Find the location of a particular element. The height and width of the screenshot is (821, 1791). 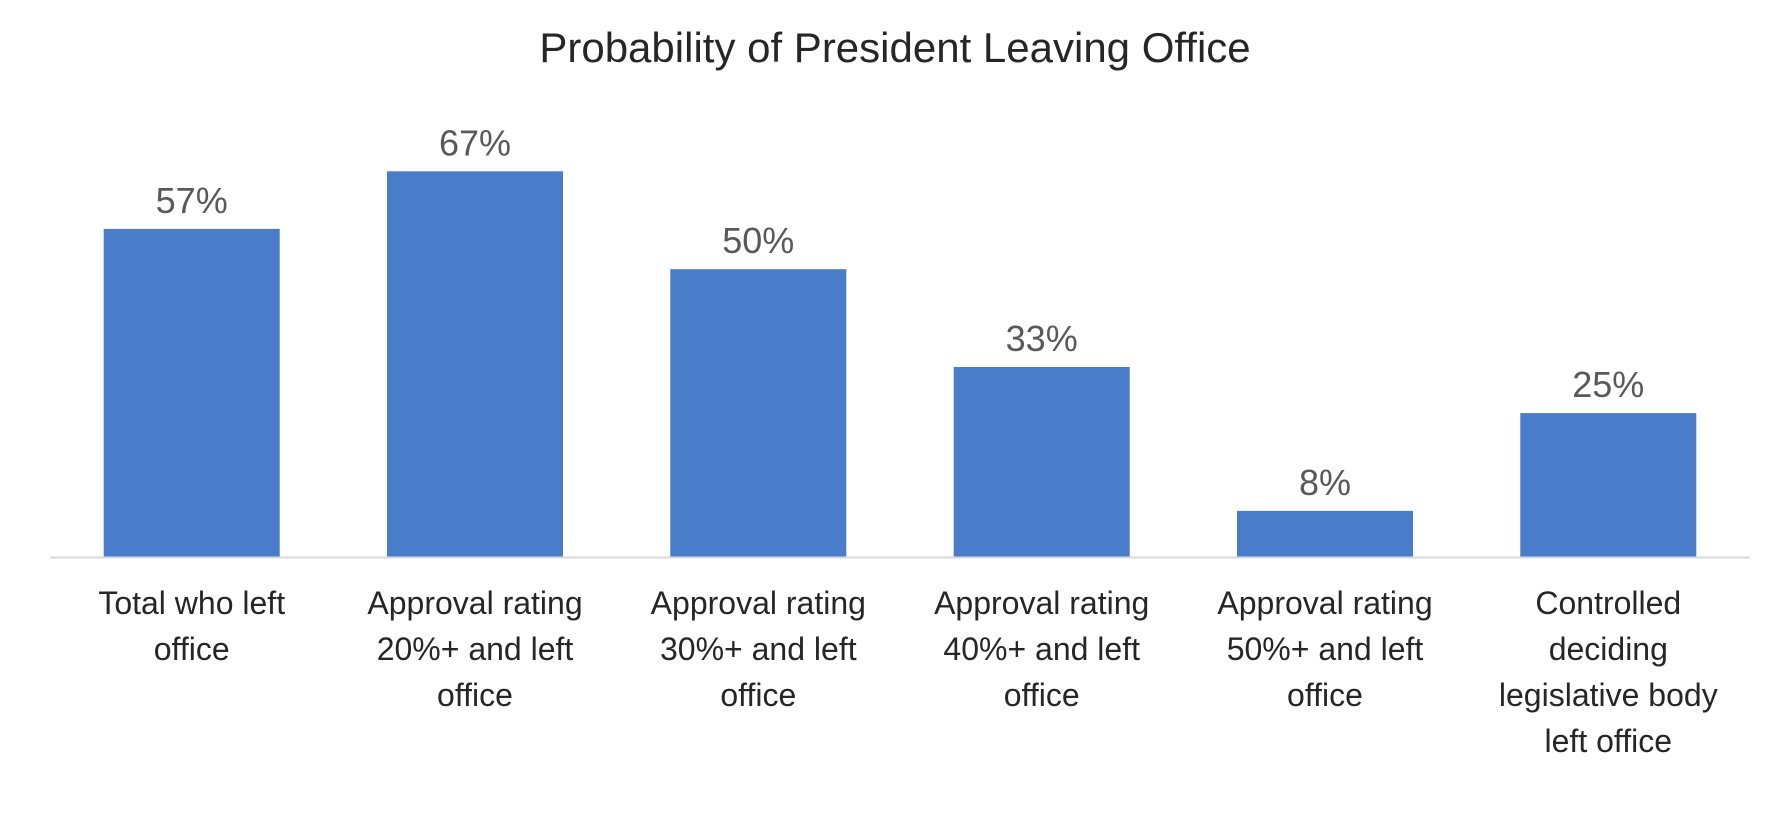

category-label-3-line-1: 40%+ and left is located at coordinates (1041, 649).